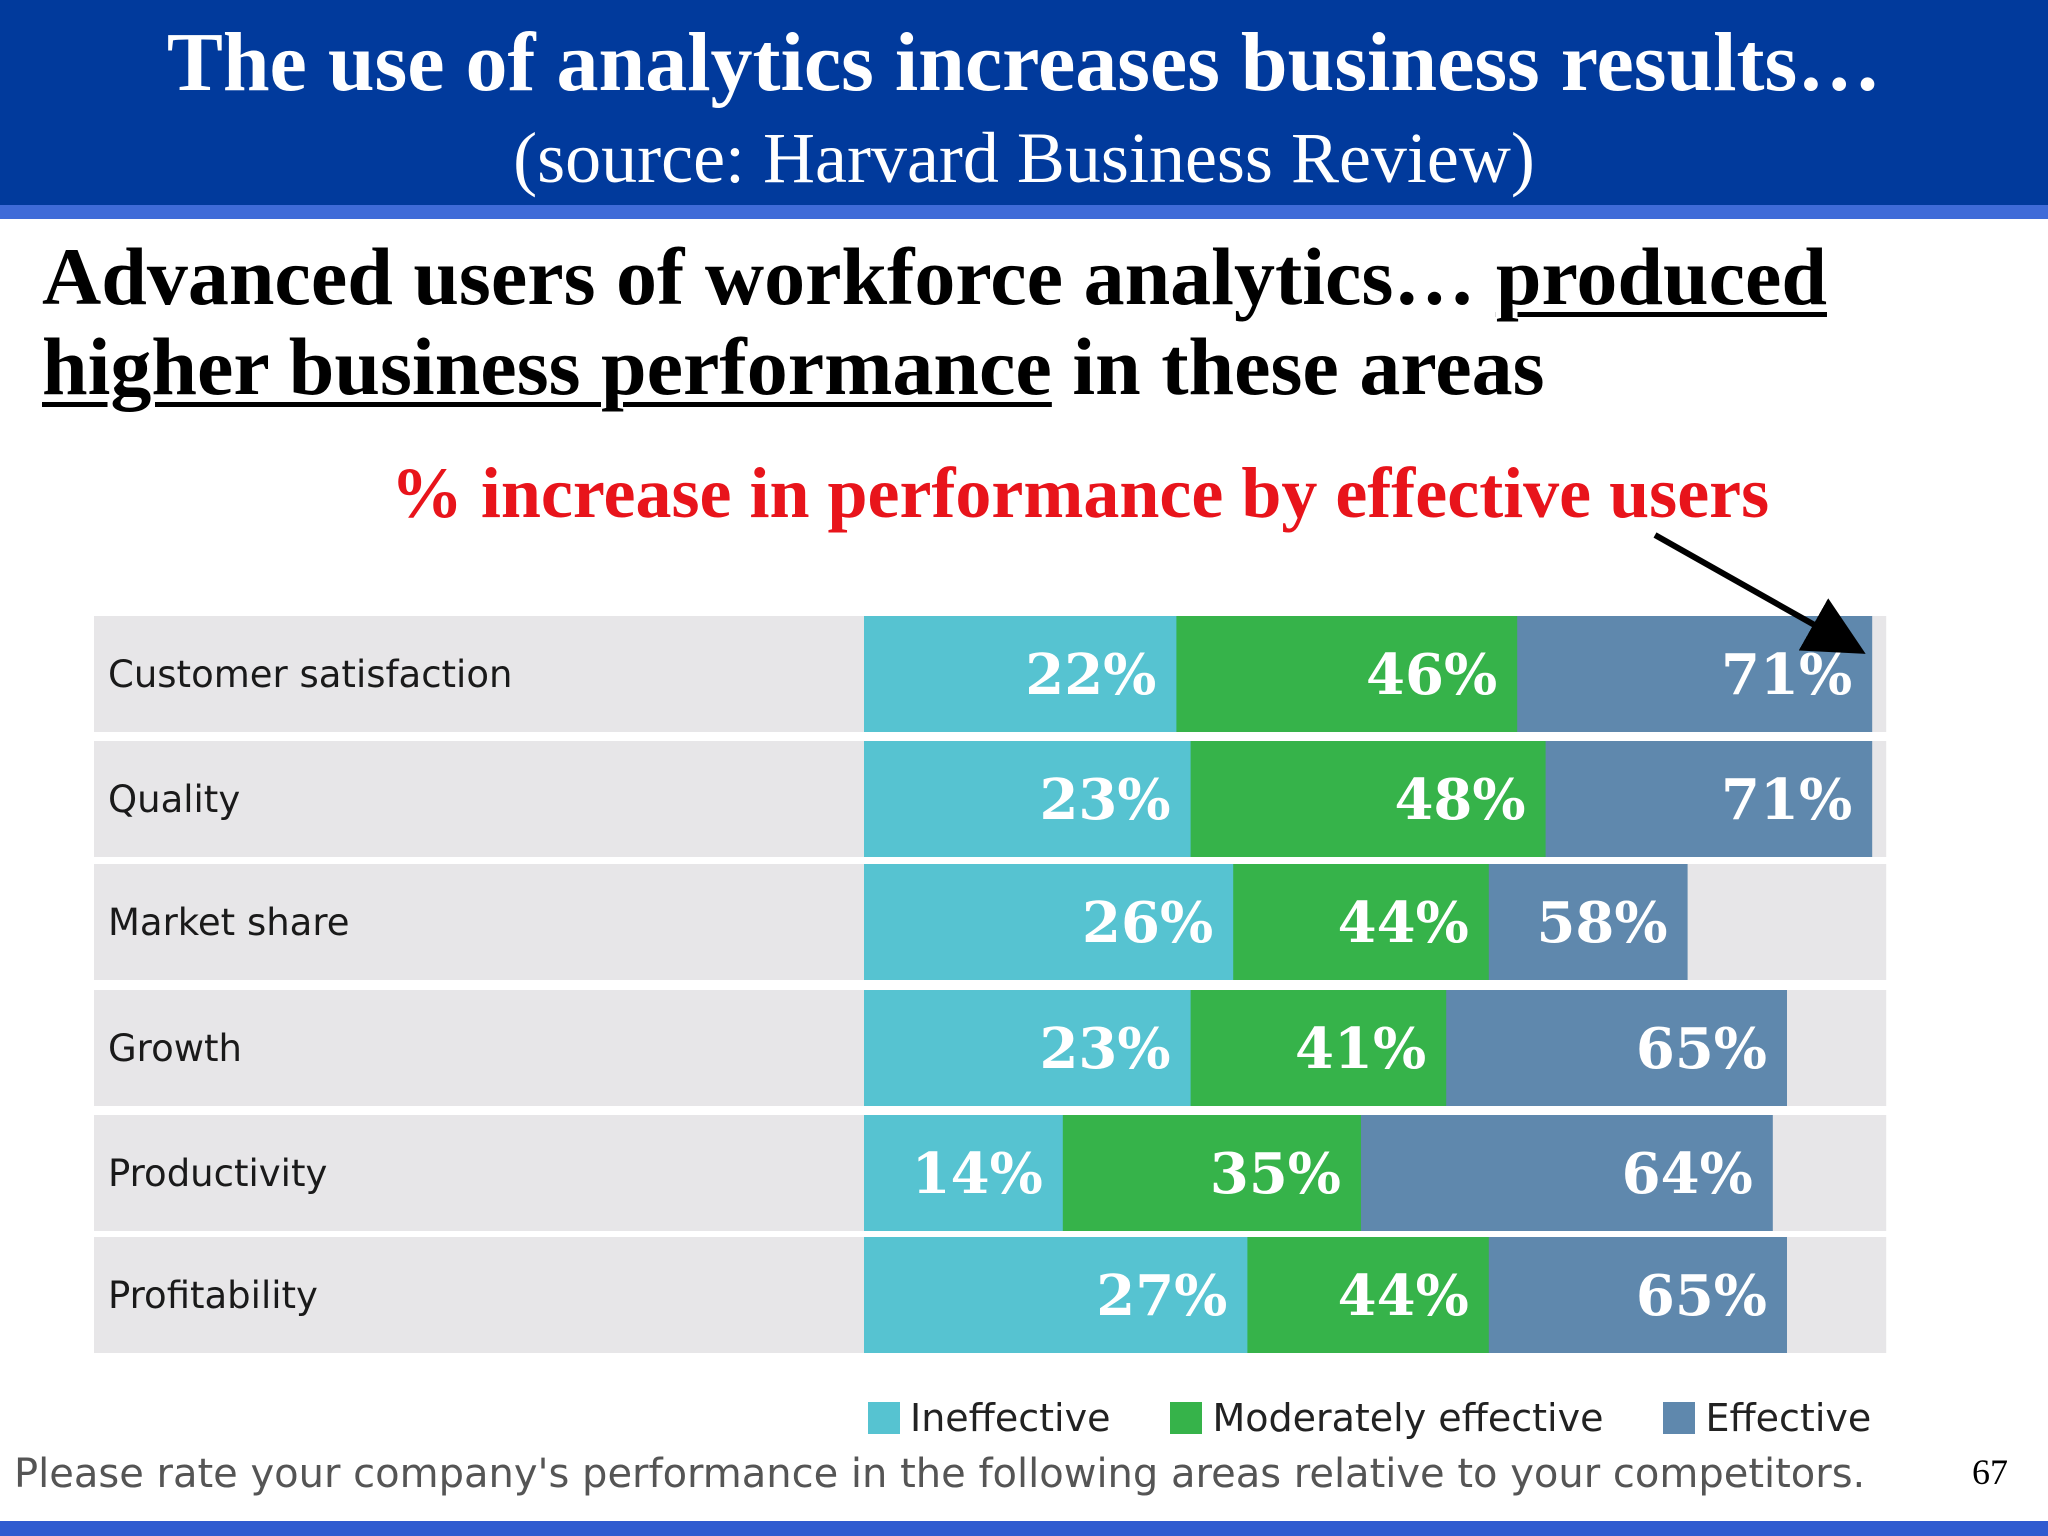 The width and height of the screenshot is (2048, 1536). Describe the element at coordinates (217, 1173) in the screenshot. I see `category-label-productivity: Productivity` at that location.